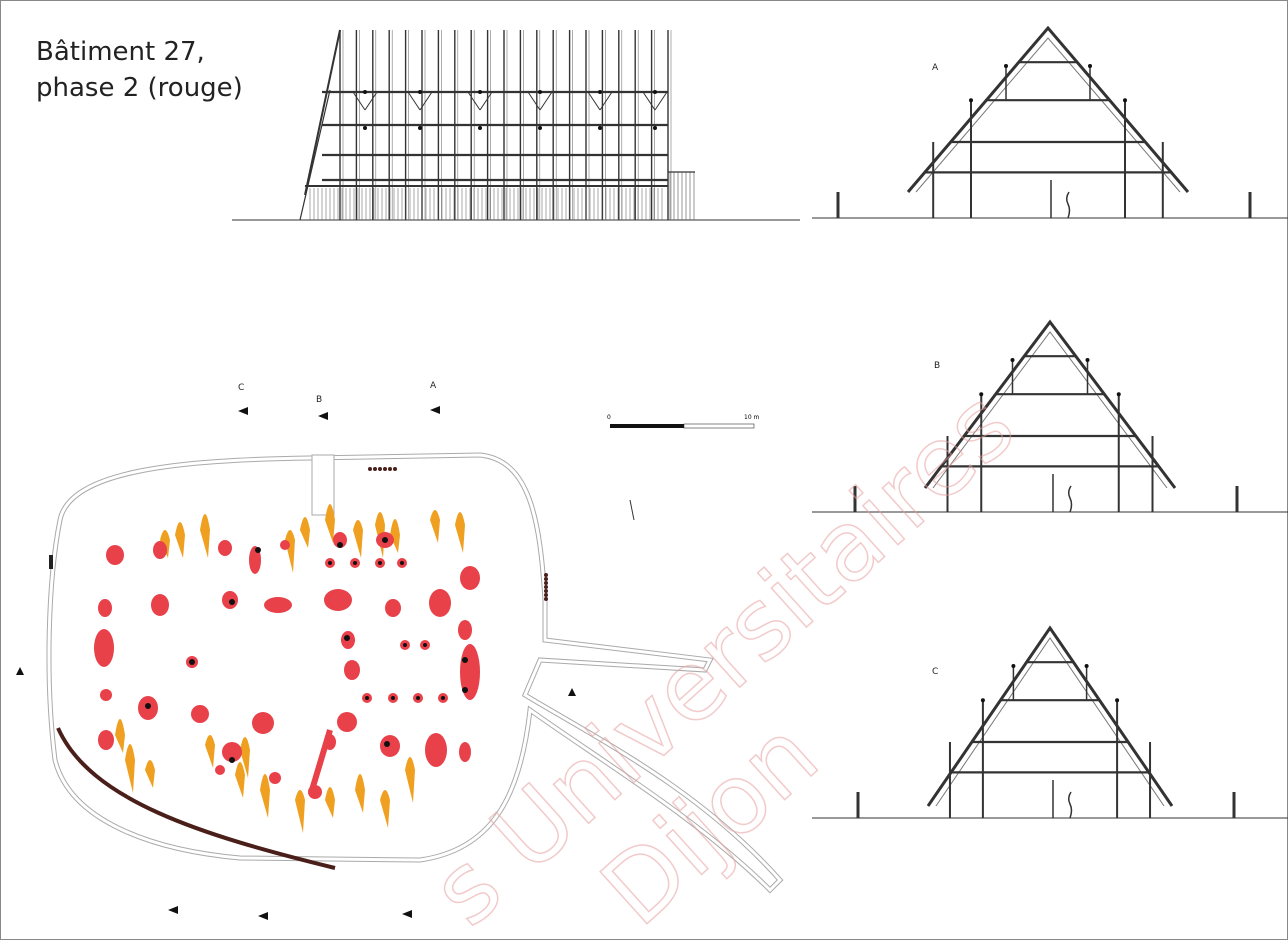 Image resolution: width=1288 pixels, height=940 pixels. Describe the element at coordinates (323, 485) in the screenshot. I see `entrance` at that location.